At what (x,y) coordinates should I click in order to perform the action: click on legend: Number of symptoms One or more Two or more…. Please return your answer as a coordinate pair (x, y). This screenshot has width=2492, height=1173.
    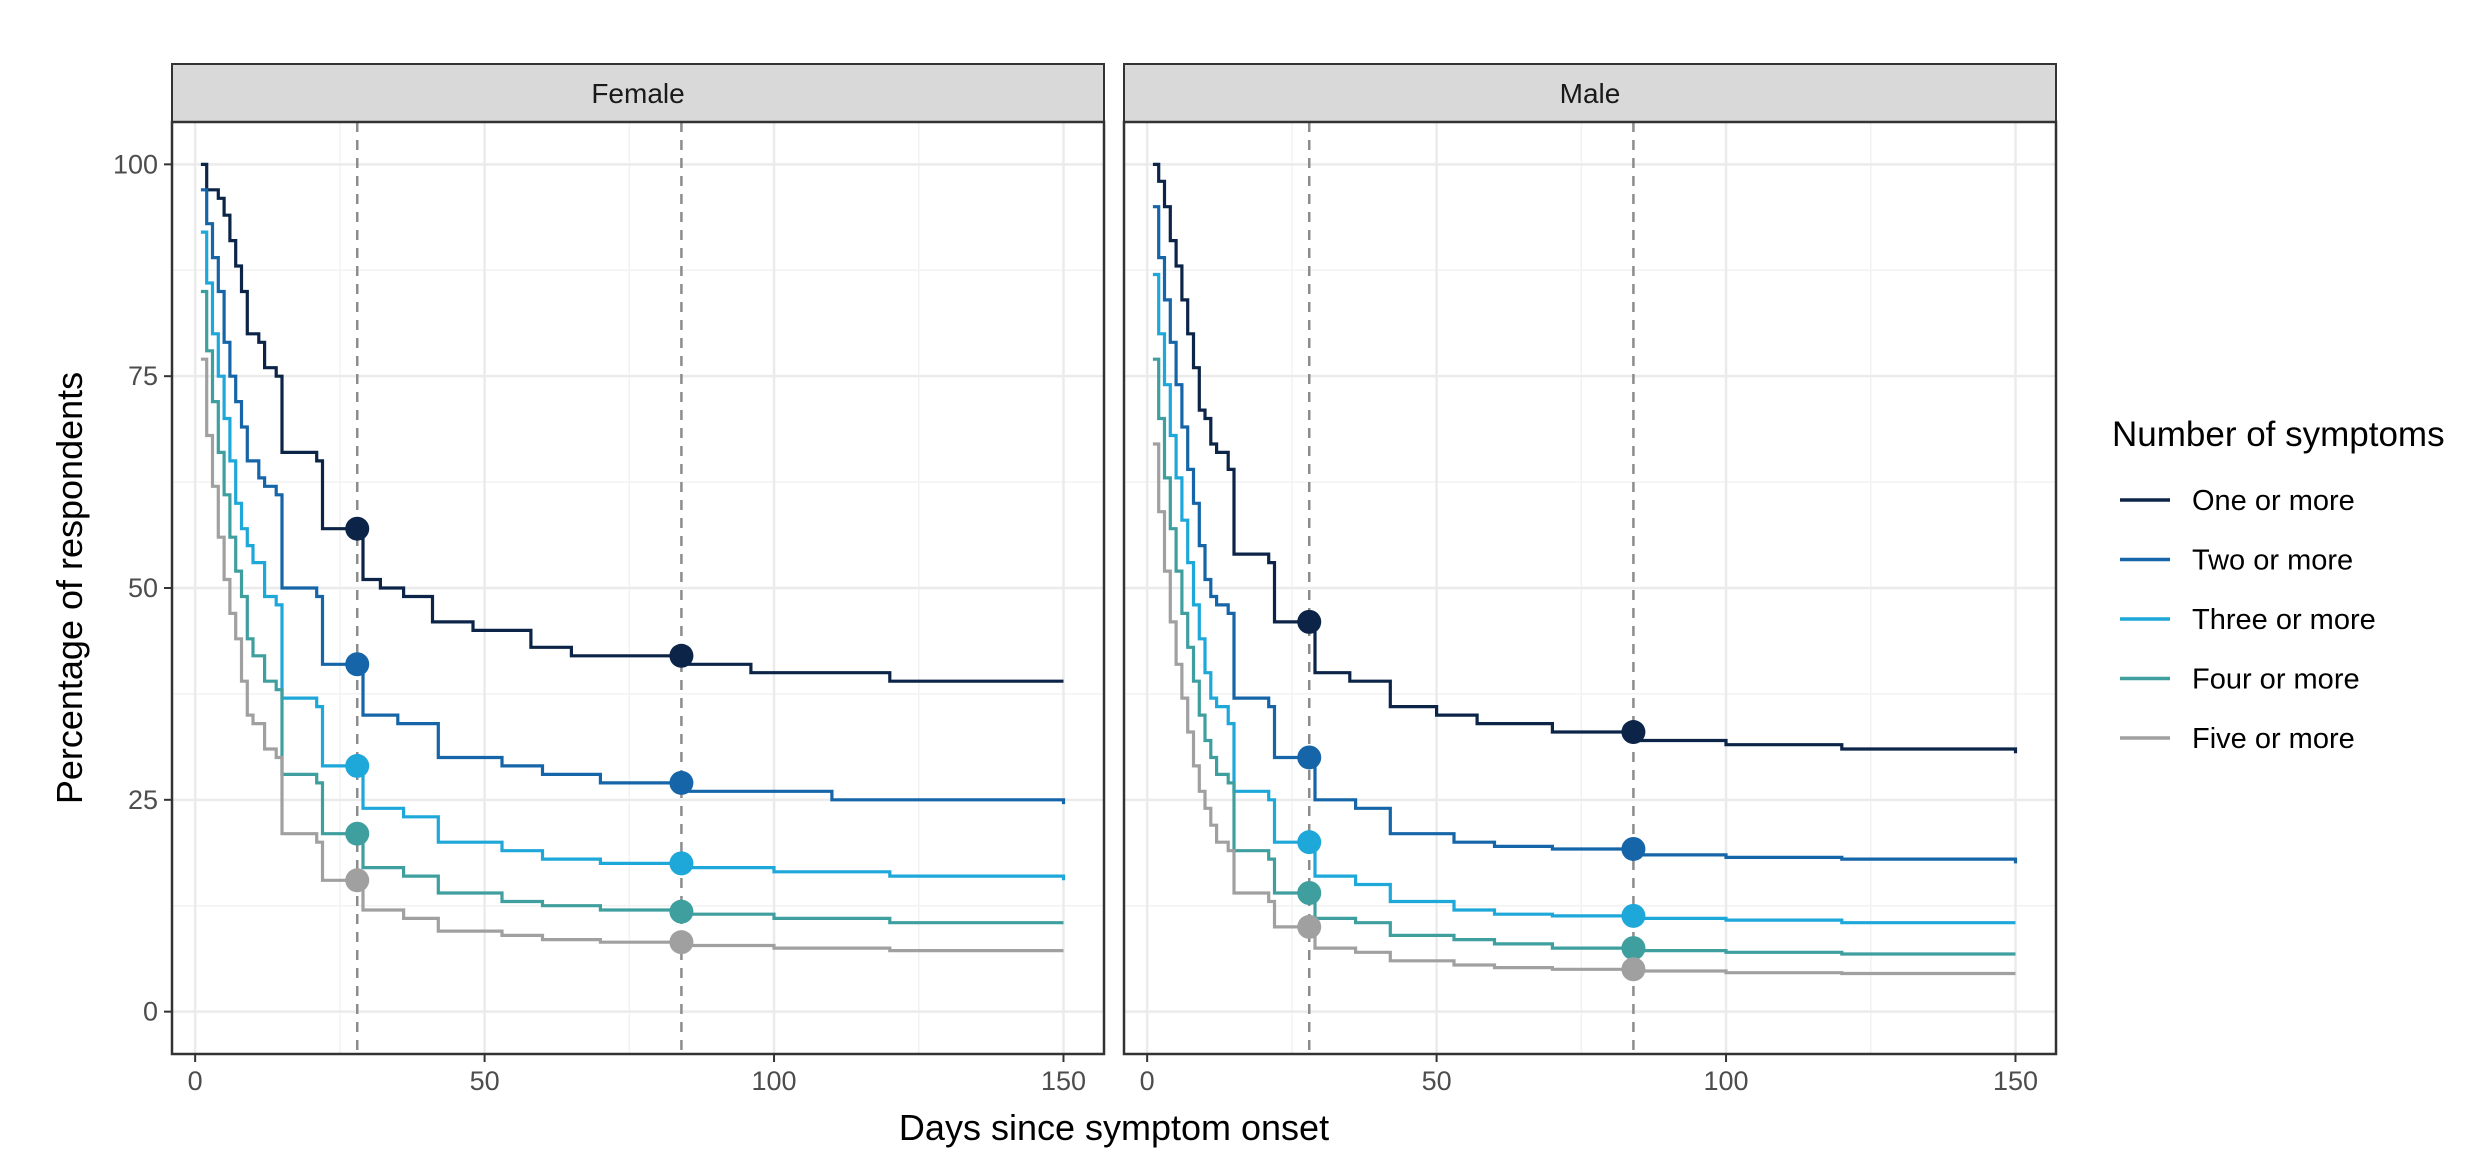
    Looking at the image, I should click on (2278, 585).